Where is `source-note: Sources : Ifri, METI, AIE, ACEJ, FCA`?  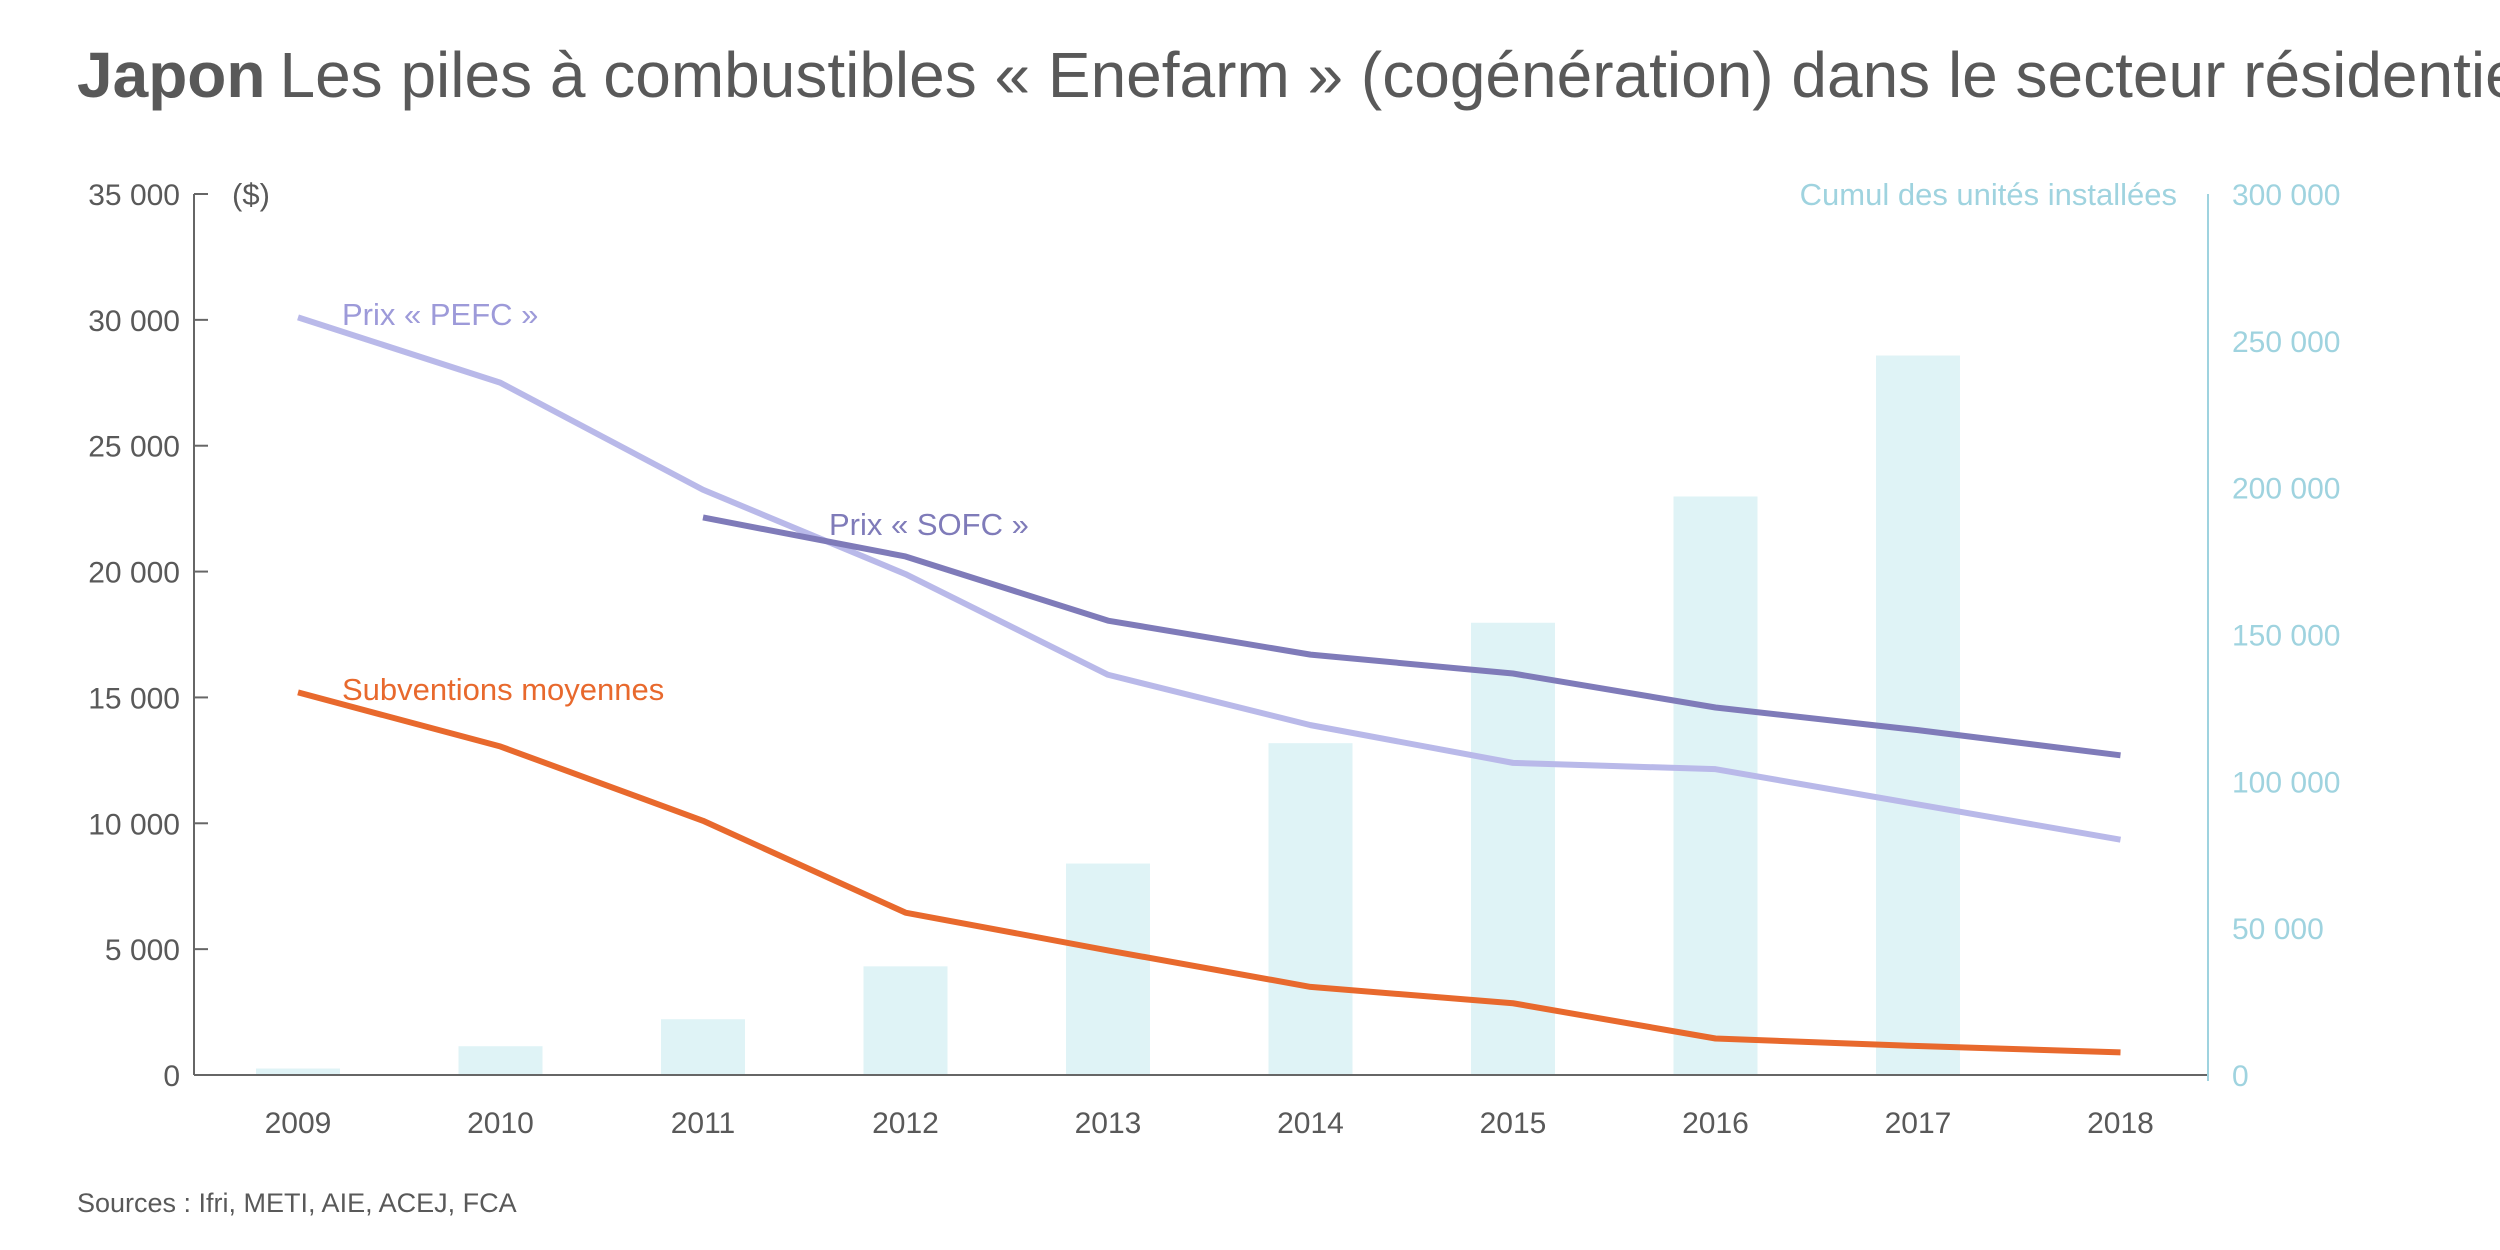 source-note: Sources : Ifri, METI, AIE, ACEJ, FCA is located at coordinates (297, 1203).